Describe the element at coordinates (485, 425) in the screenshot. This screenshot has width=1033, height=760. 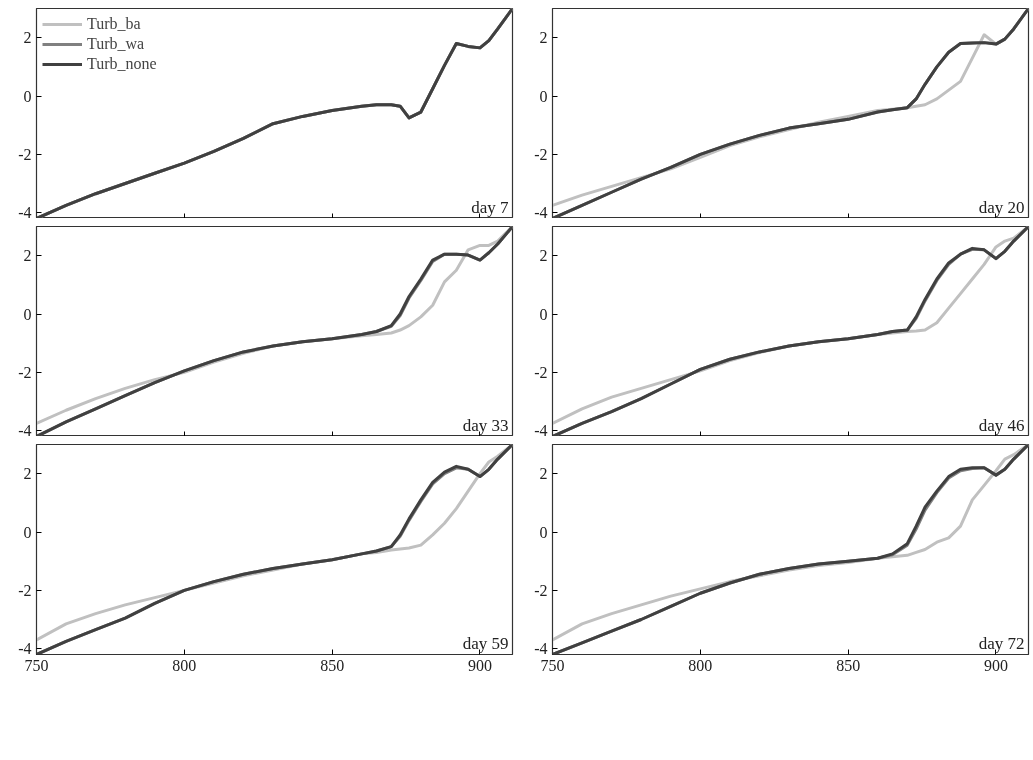
I see `annotation: day 33` at that location.